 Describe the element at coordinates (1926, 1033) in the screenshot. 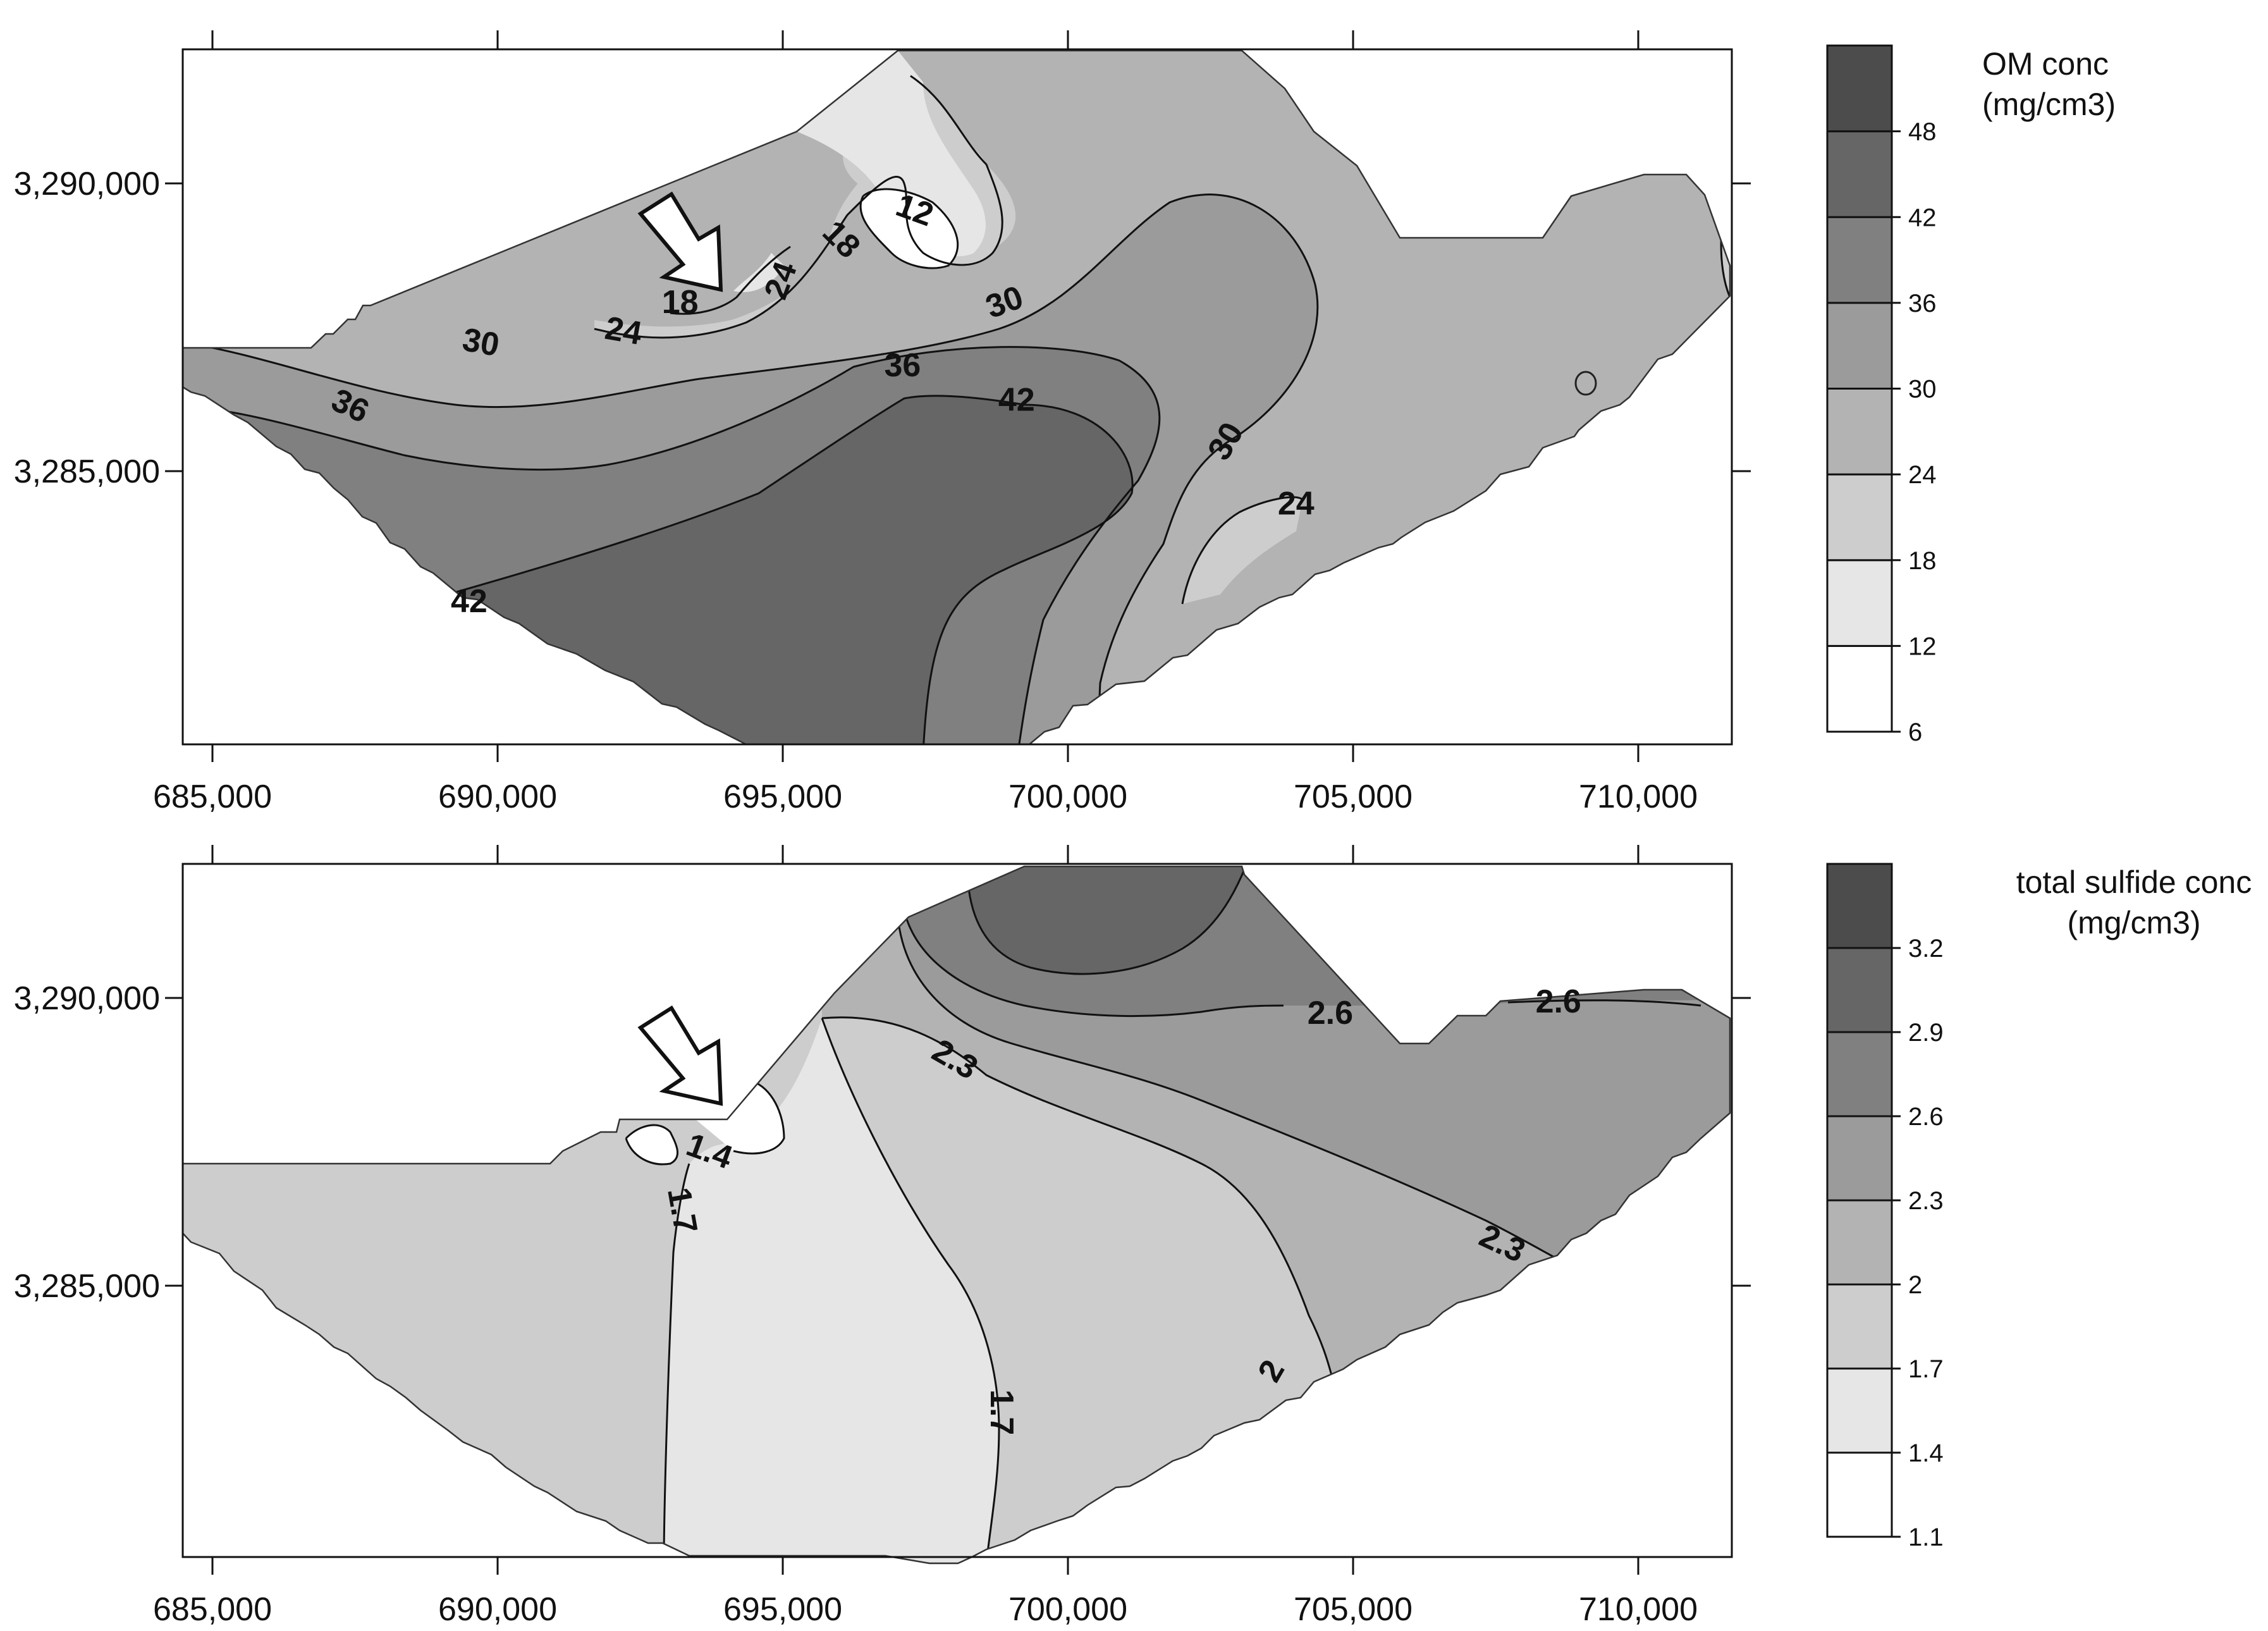

I see `legend-level-label: 2.9` at that location.